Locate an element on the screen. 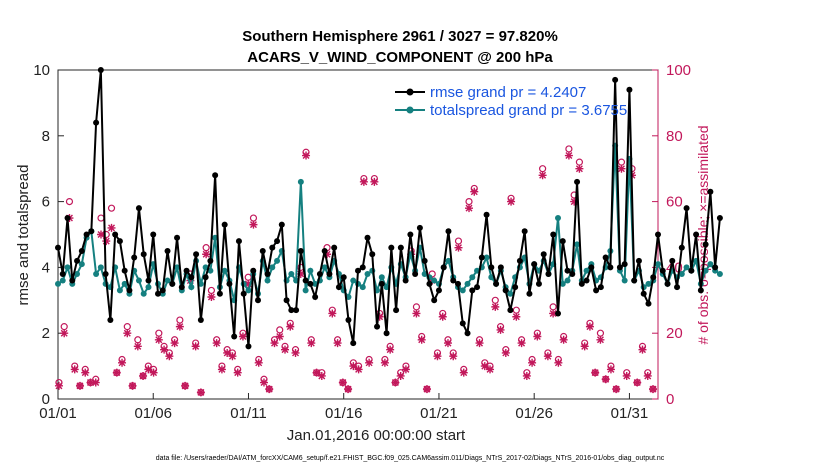  x-tick-label: 01/31 is located at coordinates (630, 413).